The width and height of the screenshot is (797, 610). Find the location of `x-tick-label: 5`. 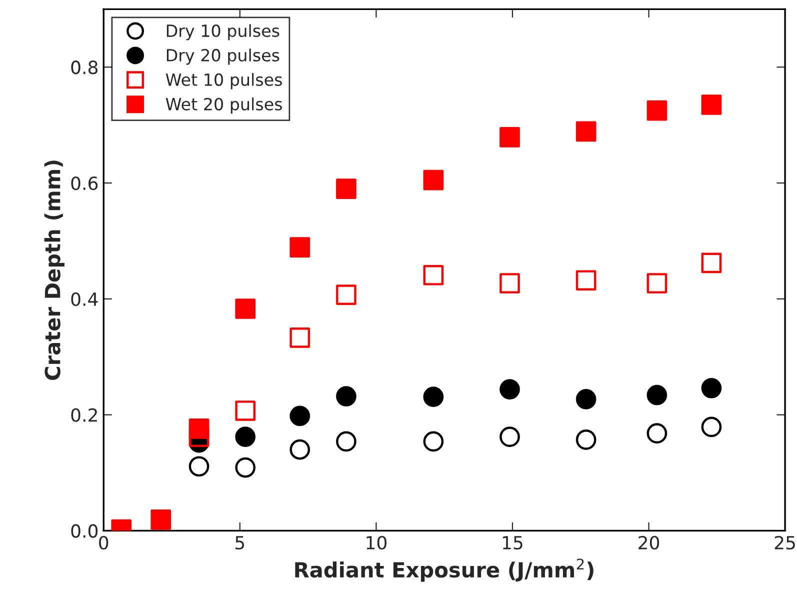

x-tick-label: 5 is located at coordinates (240, 543).